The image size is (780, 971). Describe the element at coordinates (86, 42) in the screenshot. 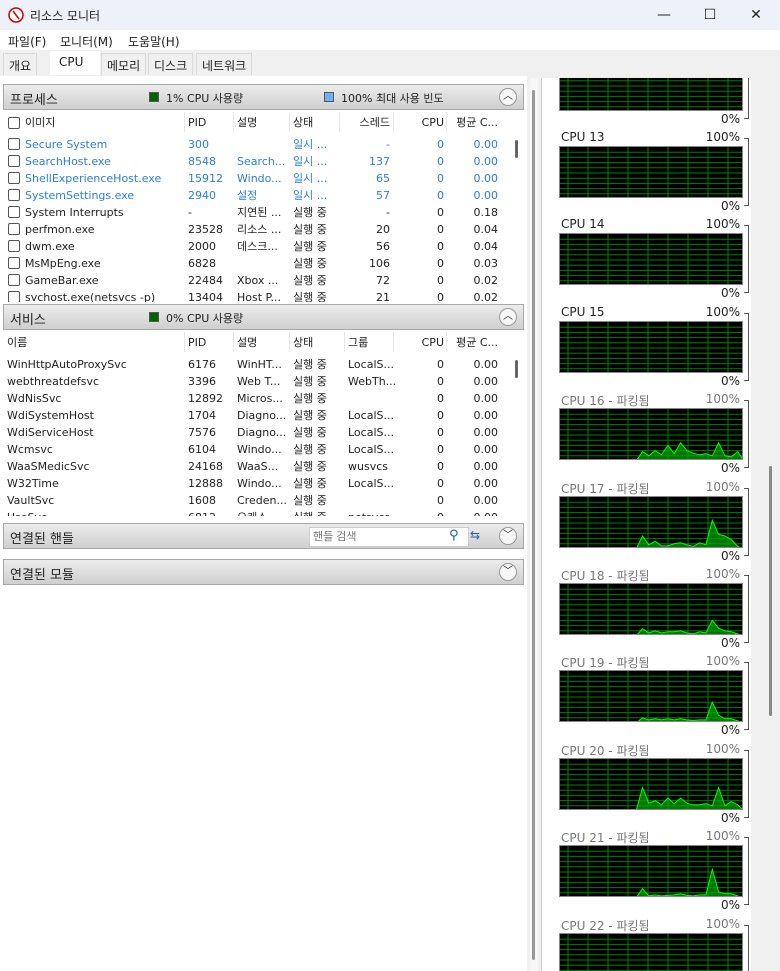

I see `menu-monitor: 모니터(M)` at that location.